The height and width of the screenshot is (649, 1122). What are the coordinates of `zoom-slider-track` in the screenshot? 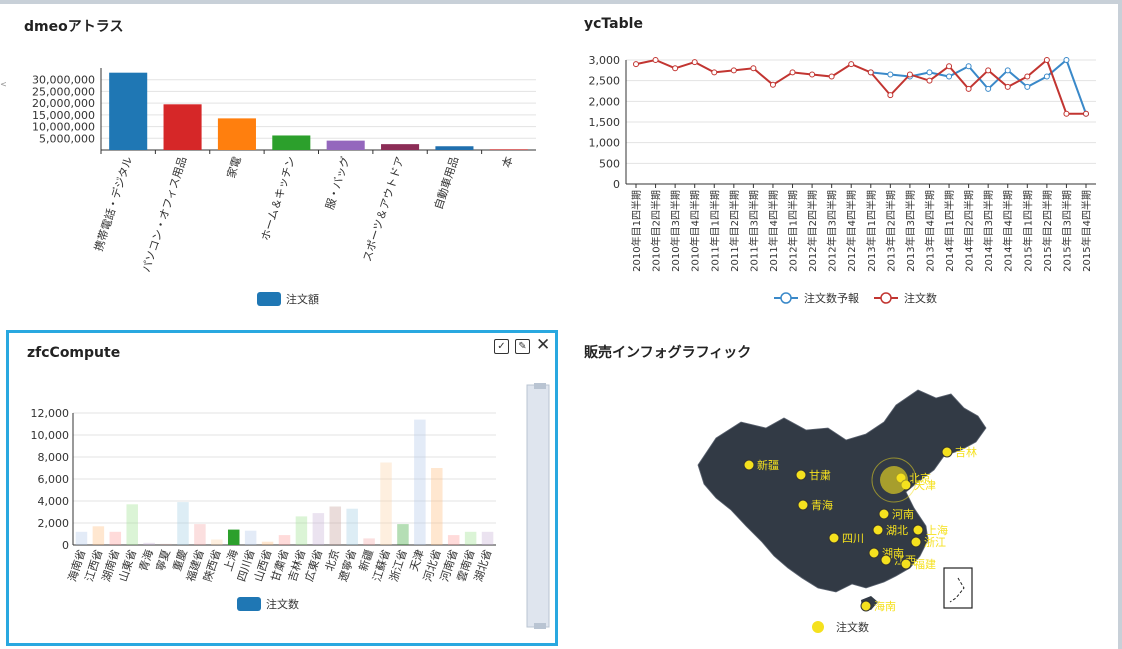 It's located at (538, 506).